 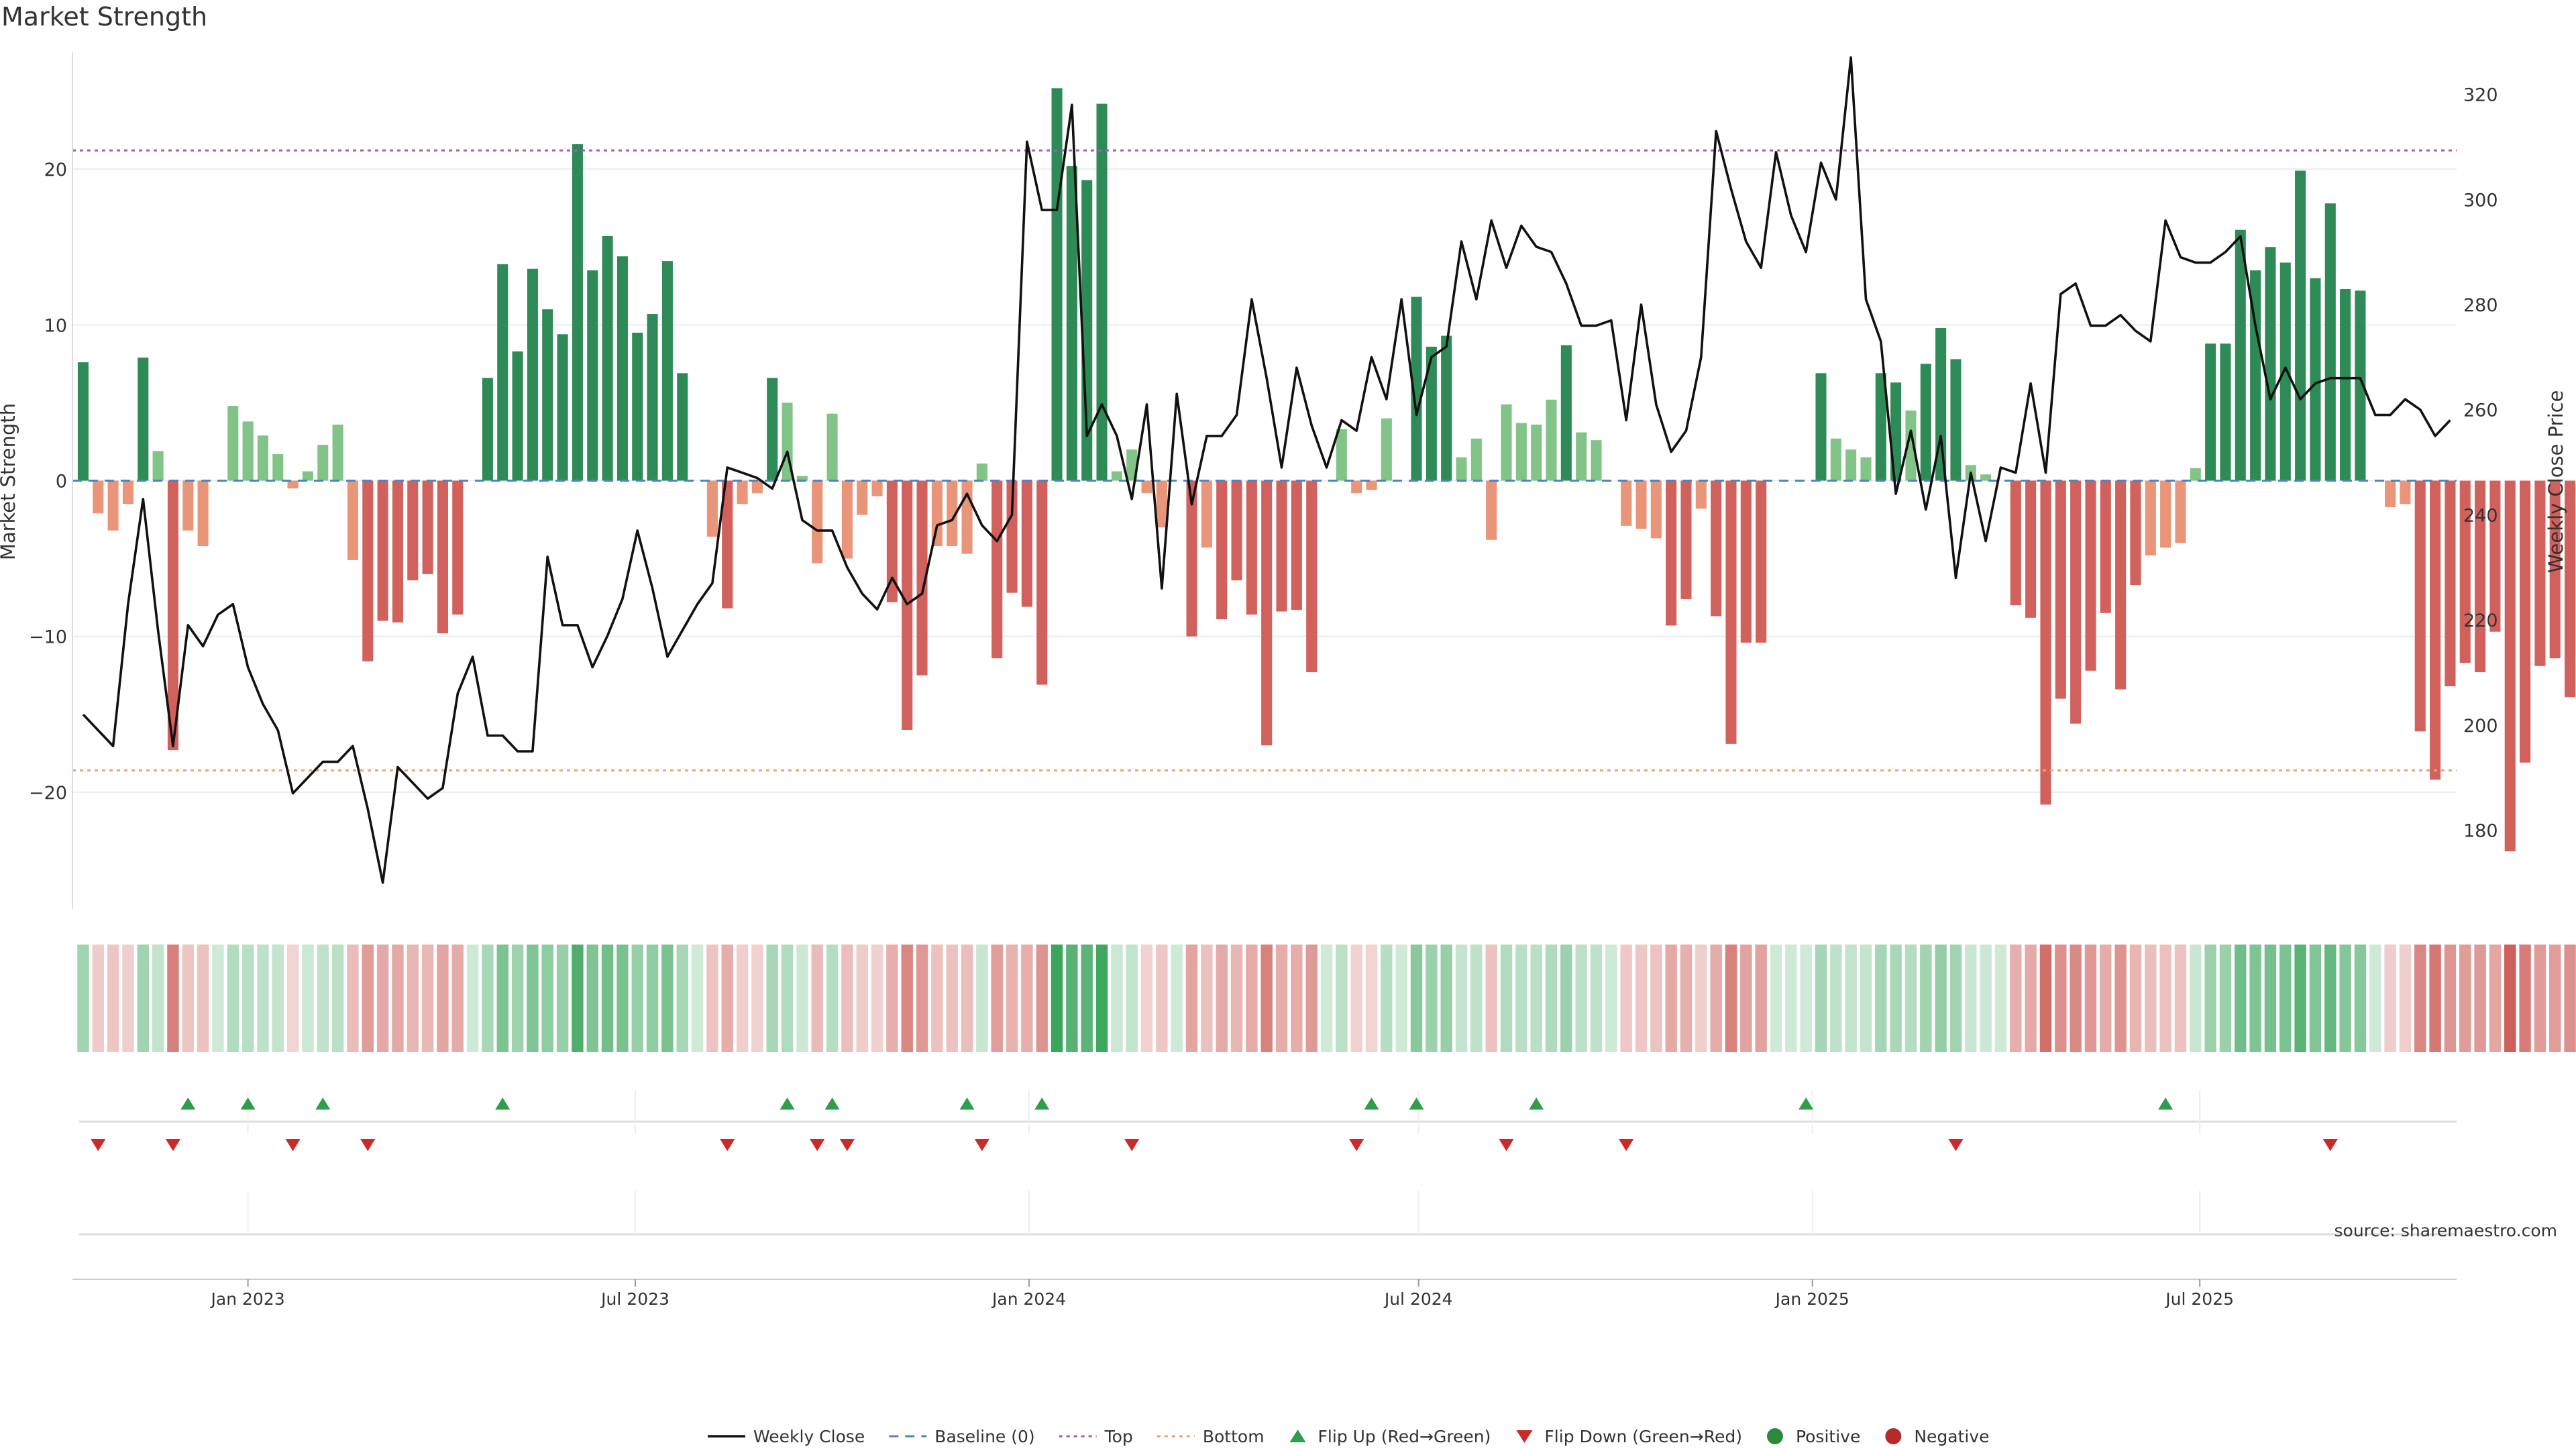 I want to click on chart-title: Market Strength, so click(x=104, y=17).